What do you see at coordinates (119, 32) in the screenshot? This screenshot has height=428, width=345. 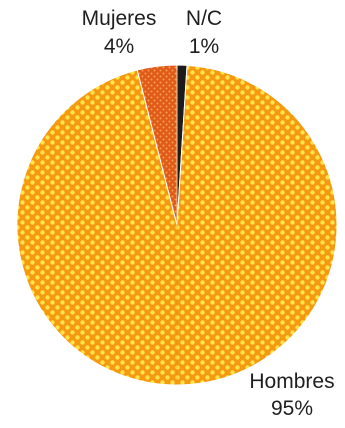 I see `label-mujeres: Mujeres 4%` at bounding box center [119, 32].